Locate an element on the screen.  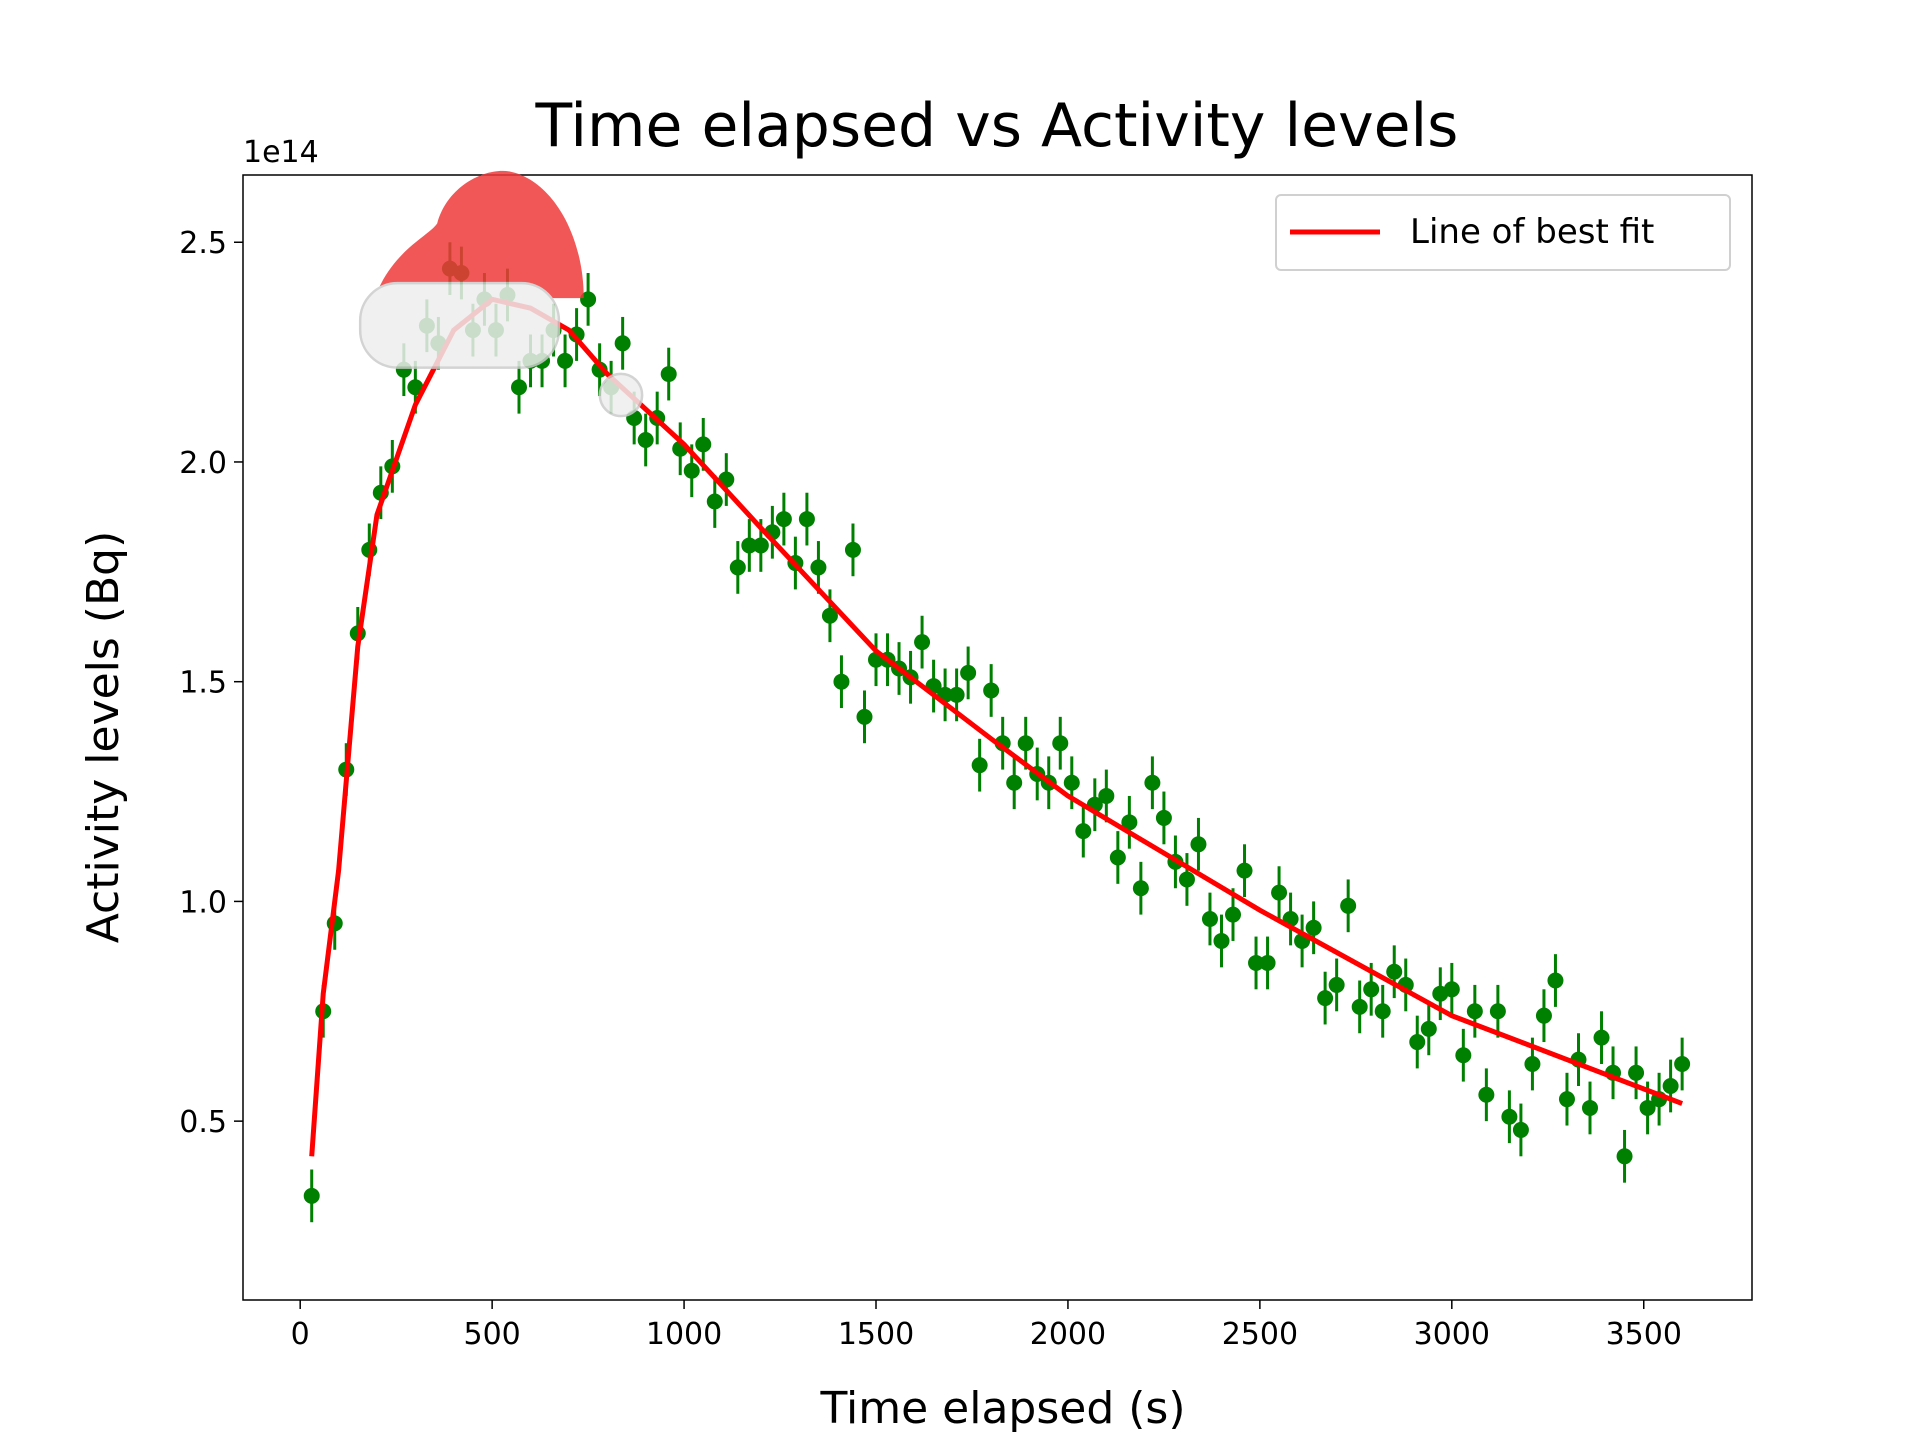
y-tick-label: 1.0 is located at coordinates (203, 902).